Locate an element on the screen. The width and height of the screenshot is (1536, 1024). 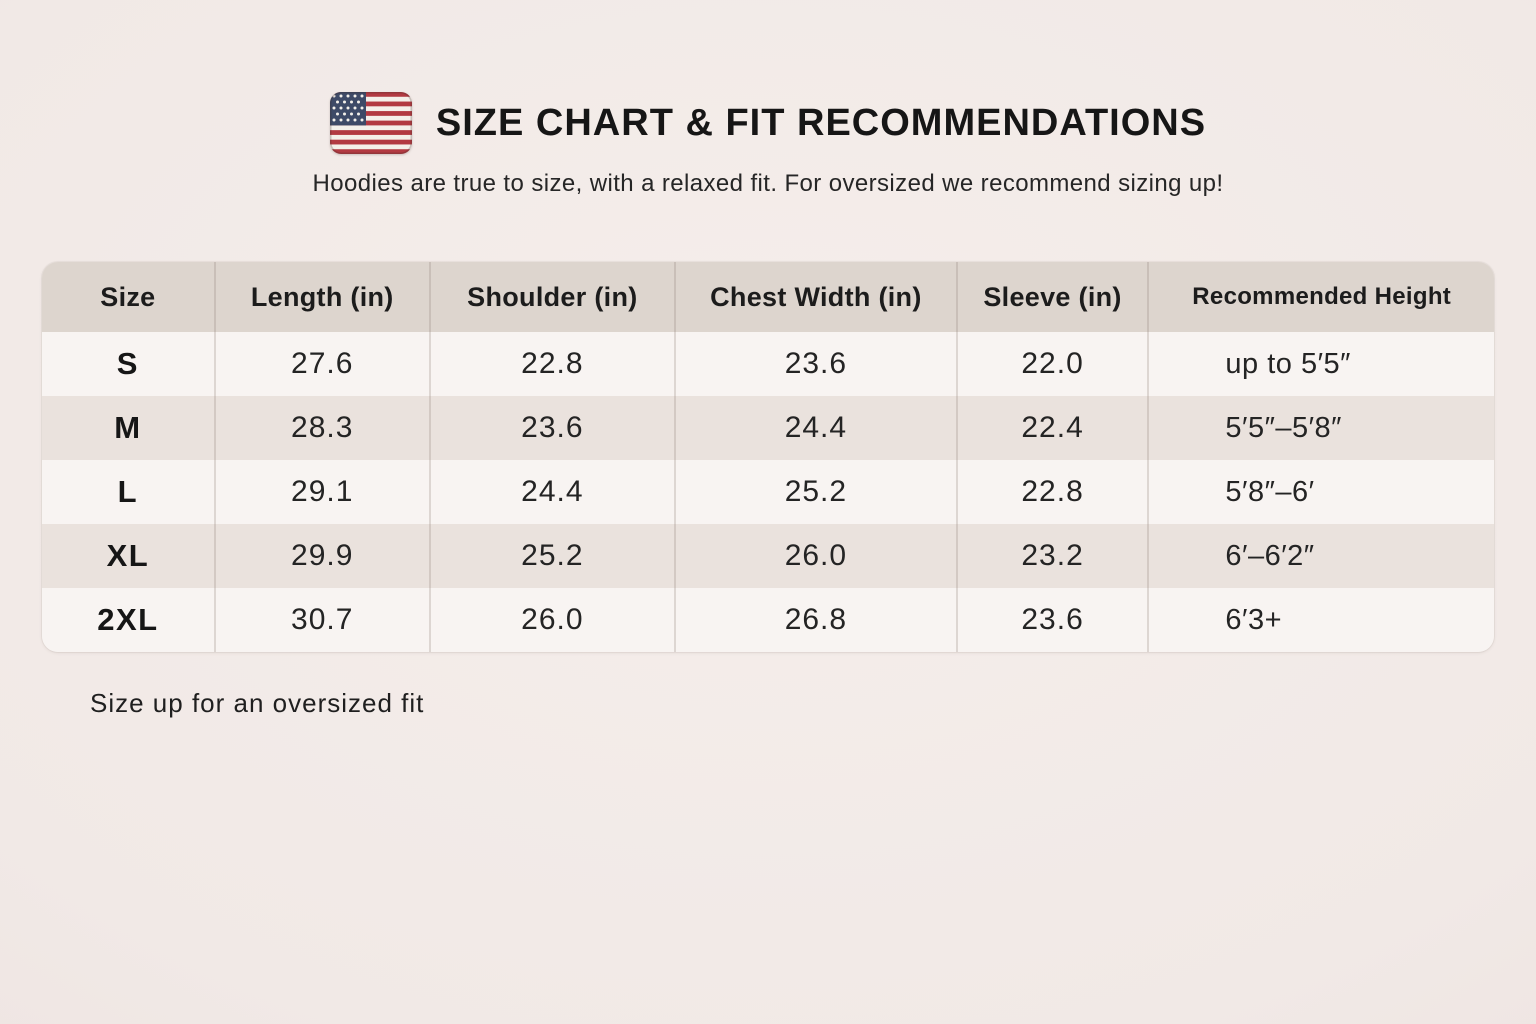
table-row-2xl: 2XL 30.7 26.0 26.8 23.6 6′3+ is located at coordinates (768, 620).